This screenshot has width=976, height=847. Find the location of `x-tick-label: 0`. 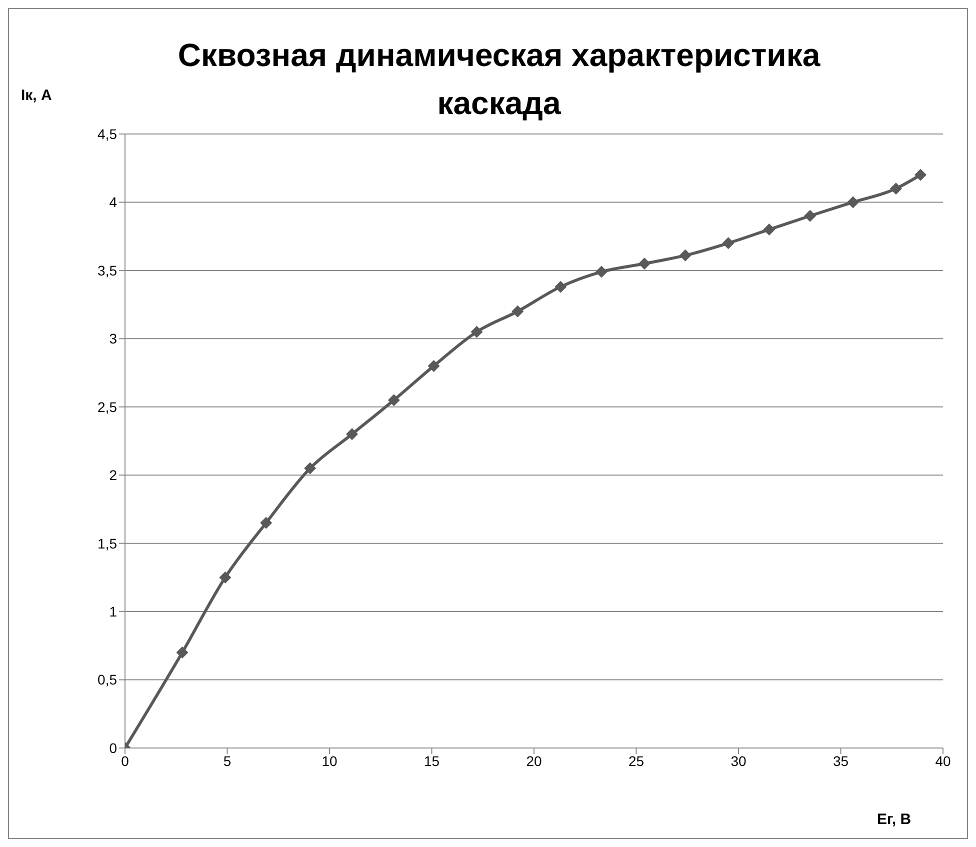

x-tick-label: 0 is located at coordinates (125, 760).